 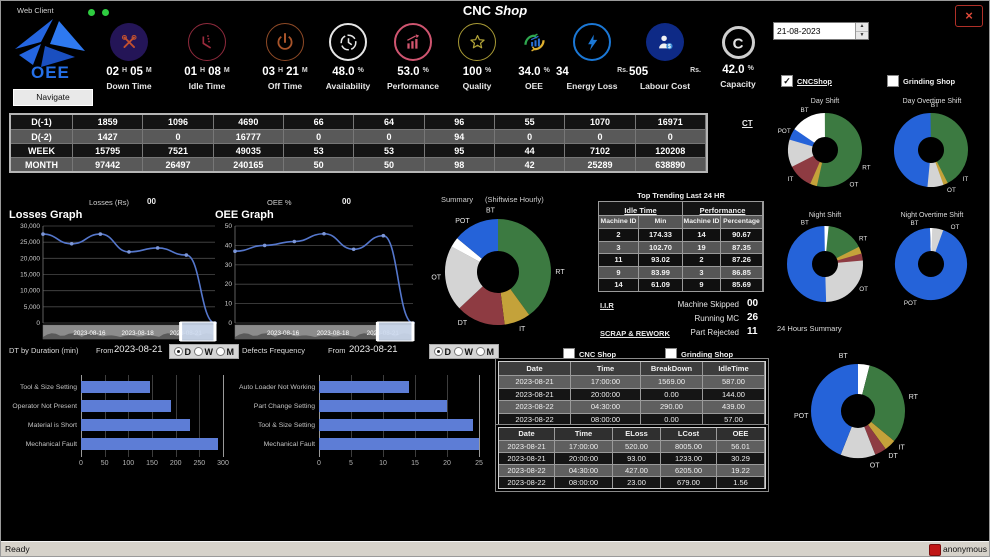 What do you see at coordinates (215, 331) in the screenshot?
I see `losses-selector-handle-right` at bounding box center [215, 331].